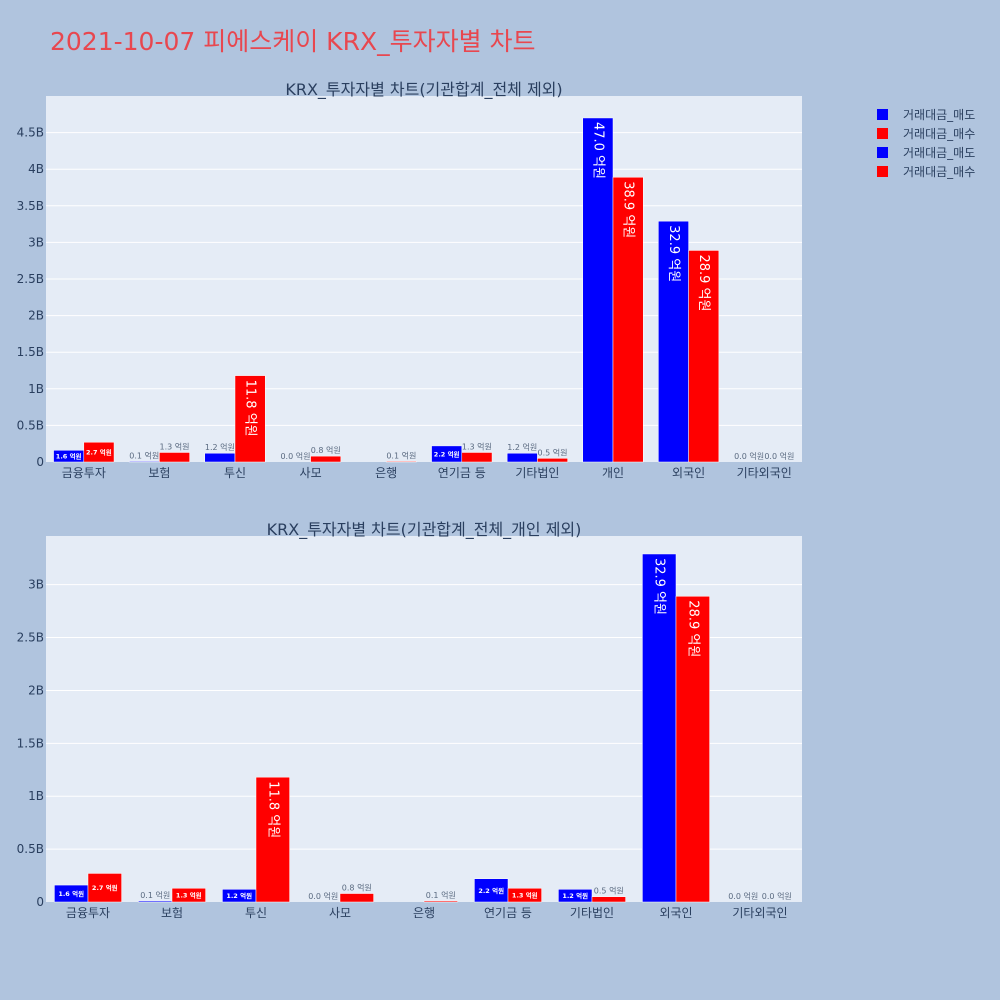 The width and height of the screenshot is (1000, 1000). I want to click on page-title: 2021-10-07 피에스케이 KRX_투자자별 차트, so click(293, 41).